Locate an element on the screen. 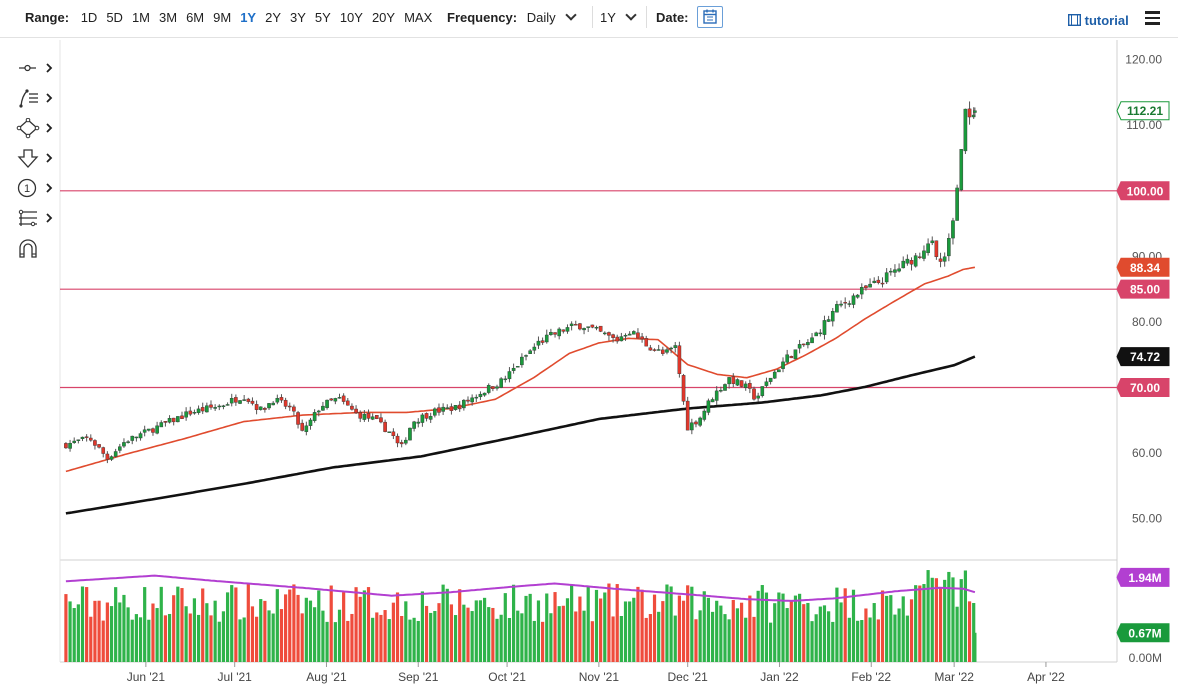  frequency-value: Daily is located at coordinates (541, 17).